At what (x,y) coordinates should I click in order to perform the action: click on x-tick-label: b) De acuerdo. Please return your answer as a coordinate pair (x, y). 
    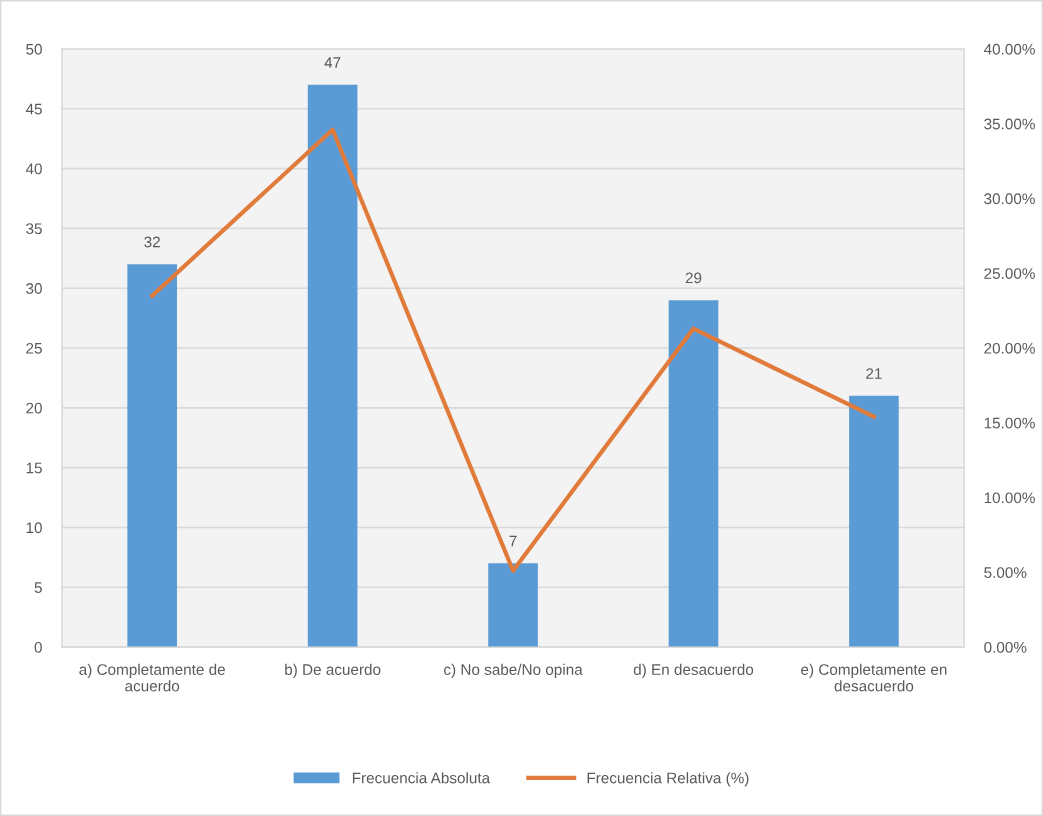
    Looking at the image, I should click on (333, 670).